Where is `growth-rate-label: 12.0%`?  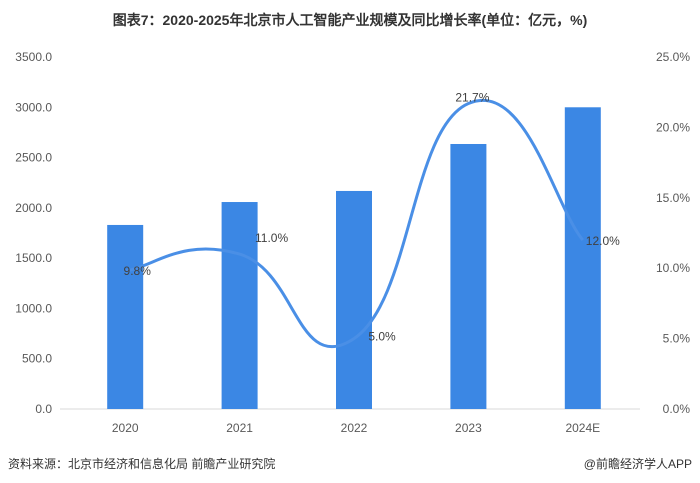 growth-rate-label: 12.0% is located at coordinates (603, 241).